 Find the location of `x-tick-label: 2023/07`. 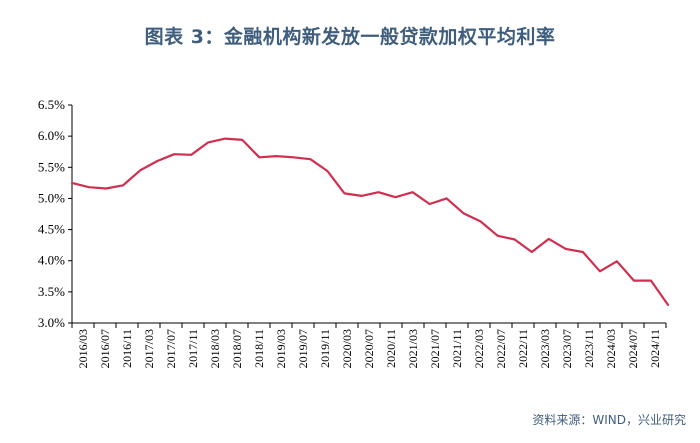

x-tick-label: 2023/07 is located at coordinates (567, 348).